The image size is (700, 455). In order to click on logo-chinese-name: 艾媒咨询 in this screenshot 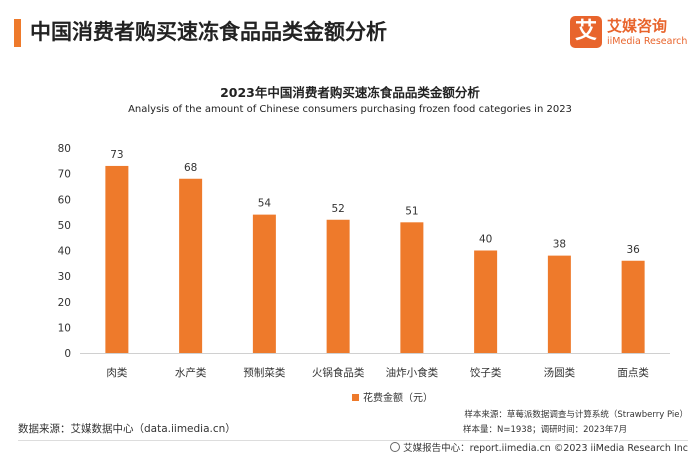, I will do `click(637, 26)`.